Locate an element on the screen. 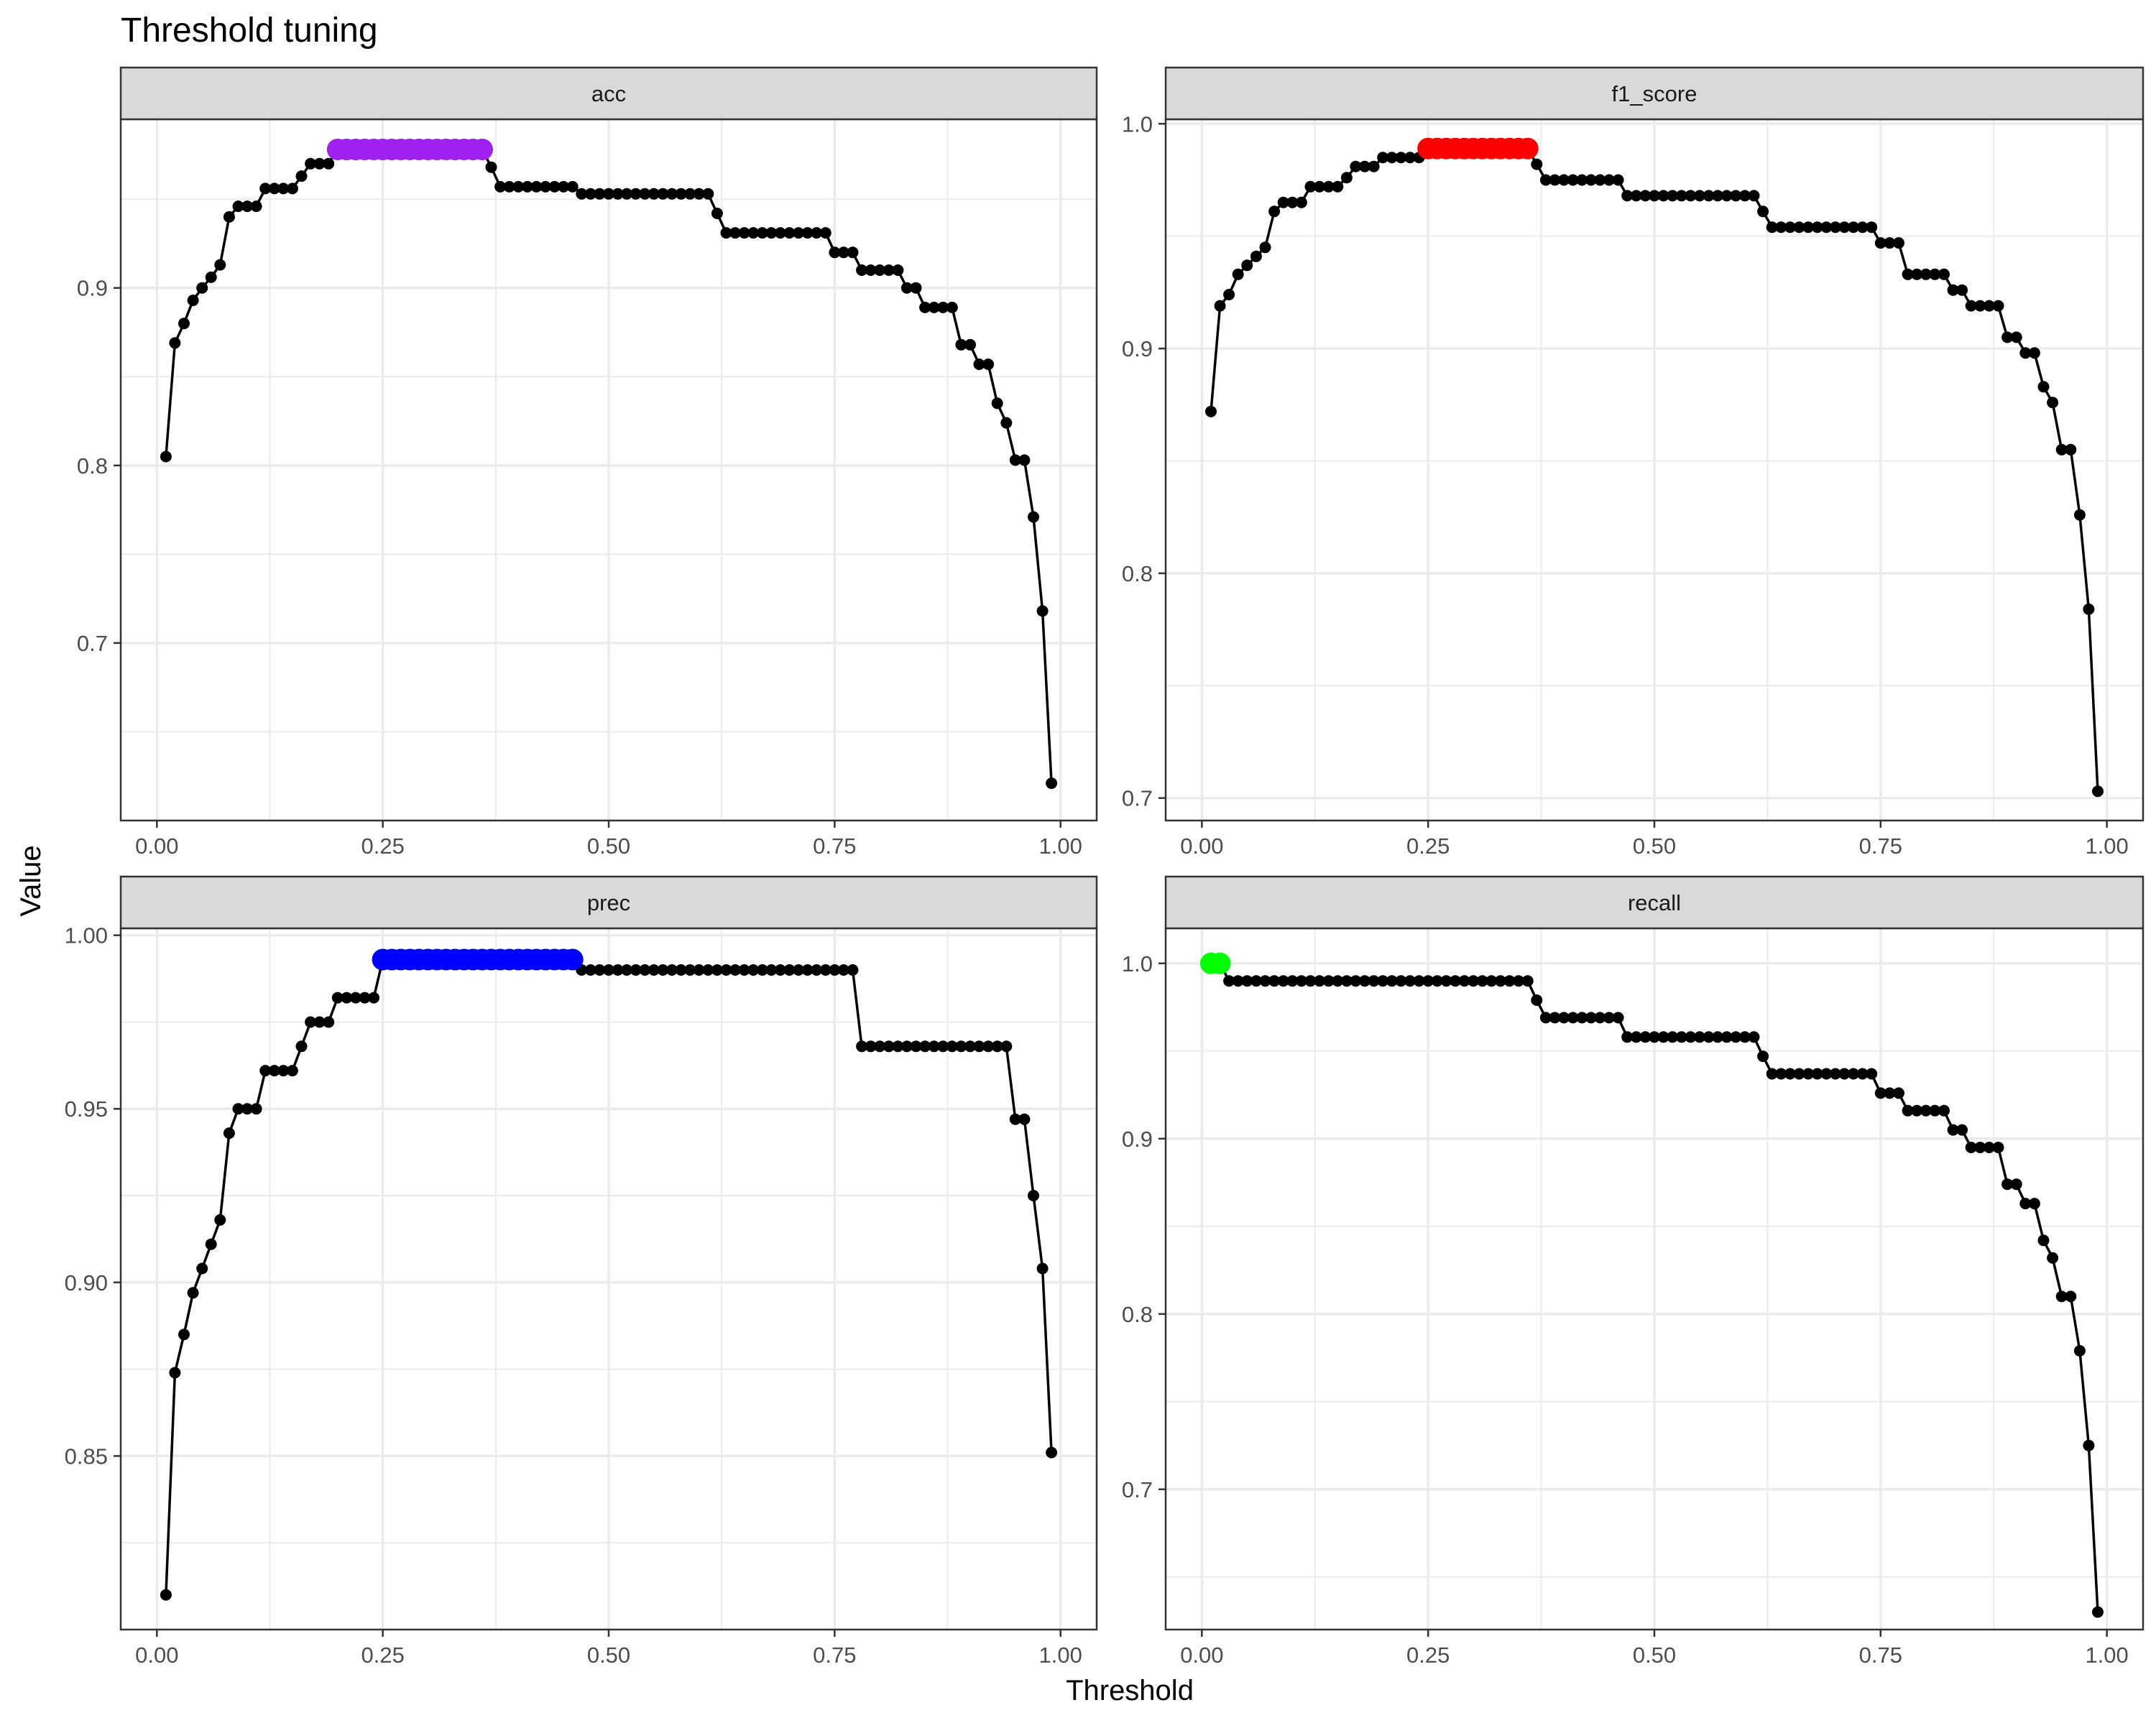 The image size is (2156, 1728). y-tick-label: 0.9 is located at coordinates (1137, 1140).